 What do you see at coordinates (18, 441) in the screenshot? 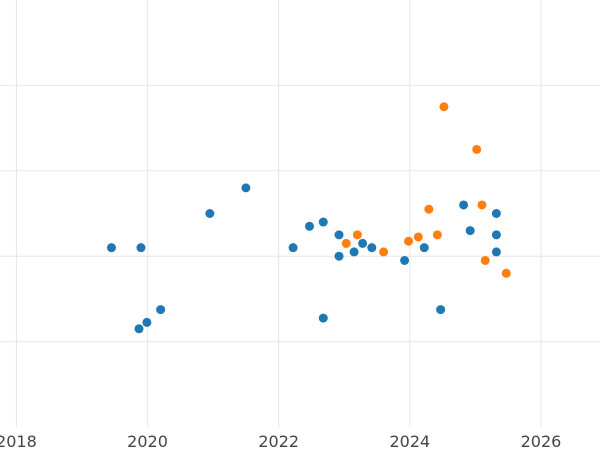
I see `x-tick-label: 2018` at bounding box center [18, 441].